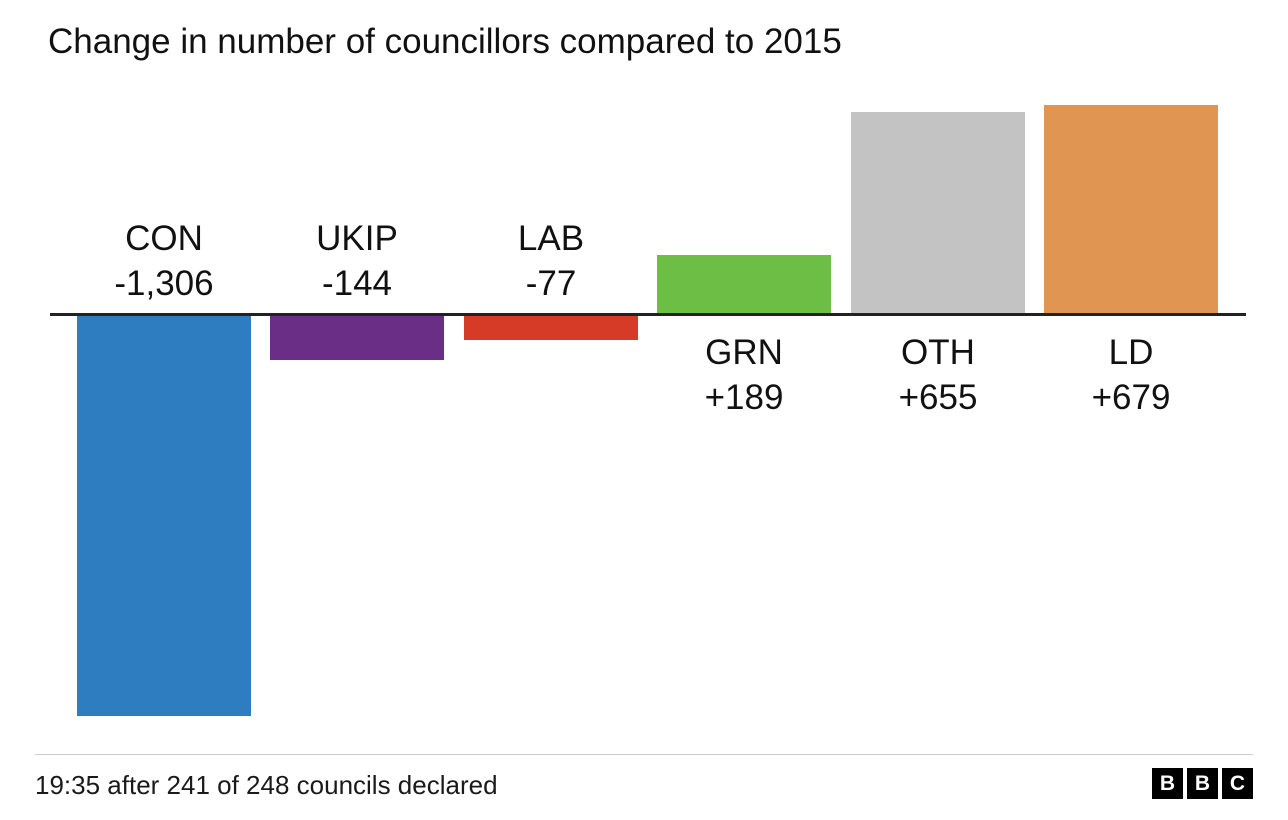 The image size is (1288, 820). Describe the element at coordinates (164, 261) in the screenshot. I see `bar-label-con: CON -1,306` at that location.